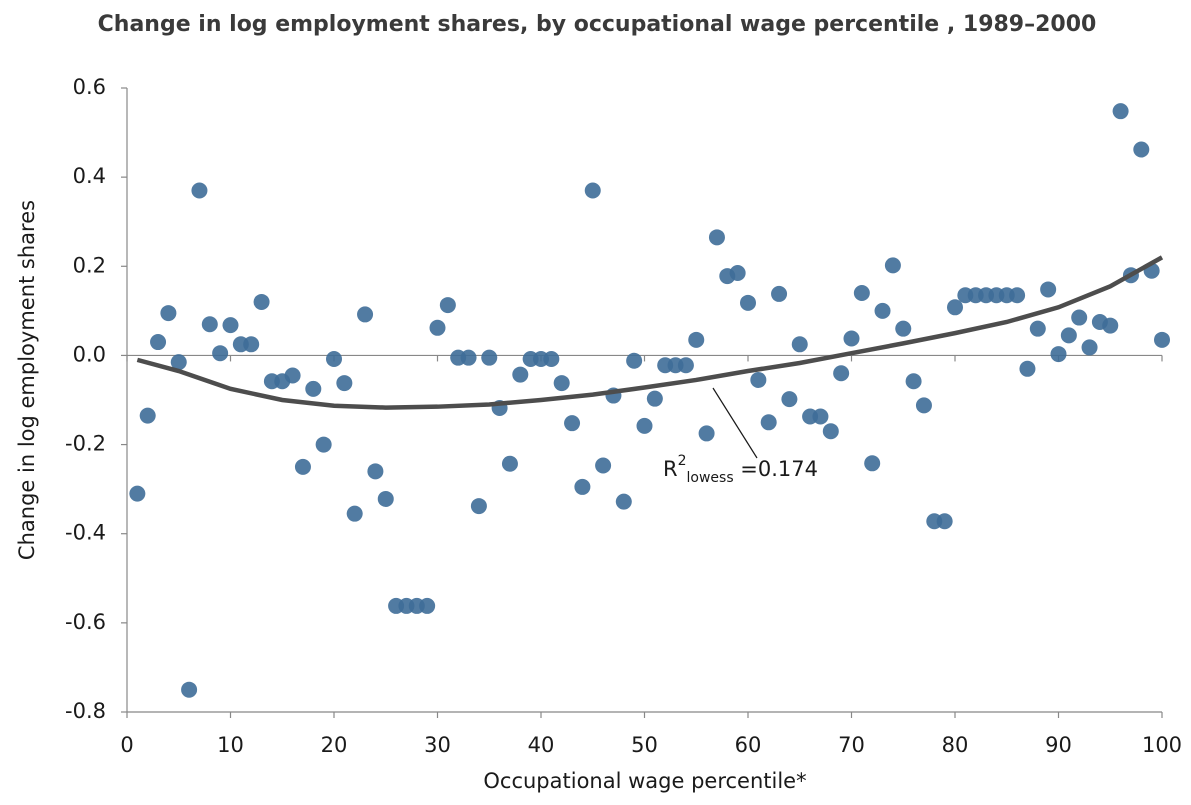 This screenshot has width=1191, height=805. What do you see at coordinates (27, 380) in the screenshot?
I see `y-axis-label: Change in log employment shares` at bounding box center [27, 380].